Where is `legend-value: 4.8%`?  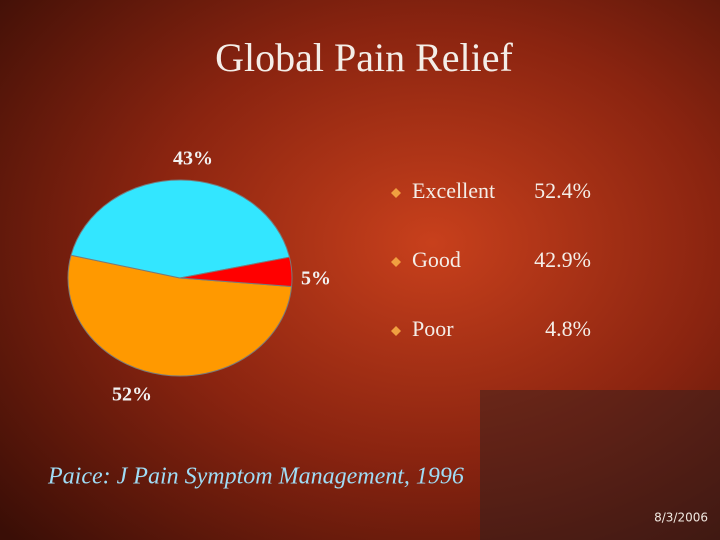
legend-value: 4.8% is located at coordinates (568, 328).